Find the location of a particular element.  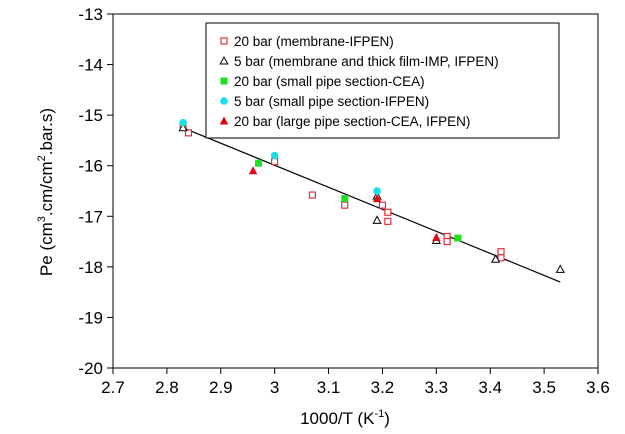

x-tick-label: 2.8 is located at coordinates (167, 387).